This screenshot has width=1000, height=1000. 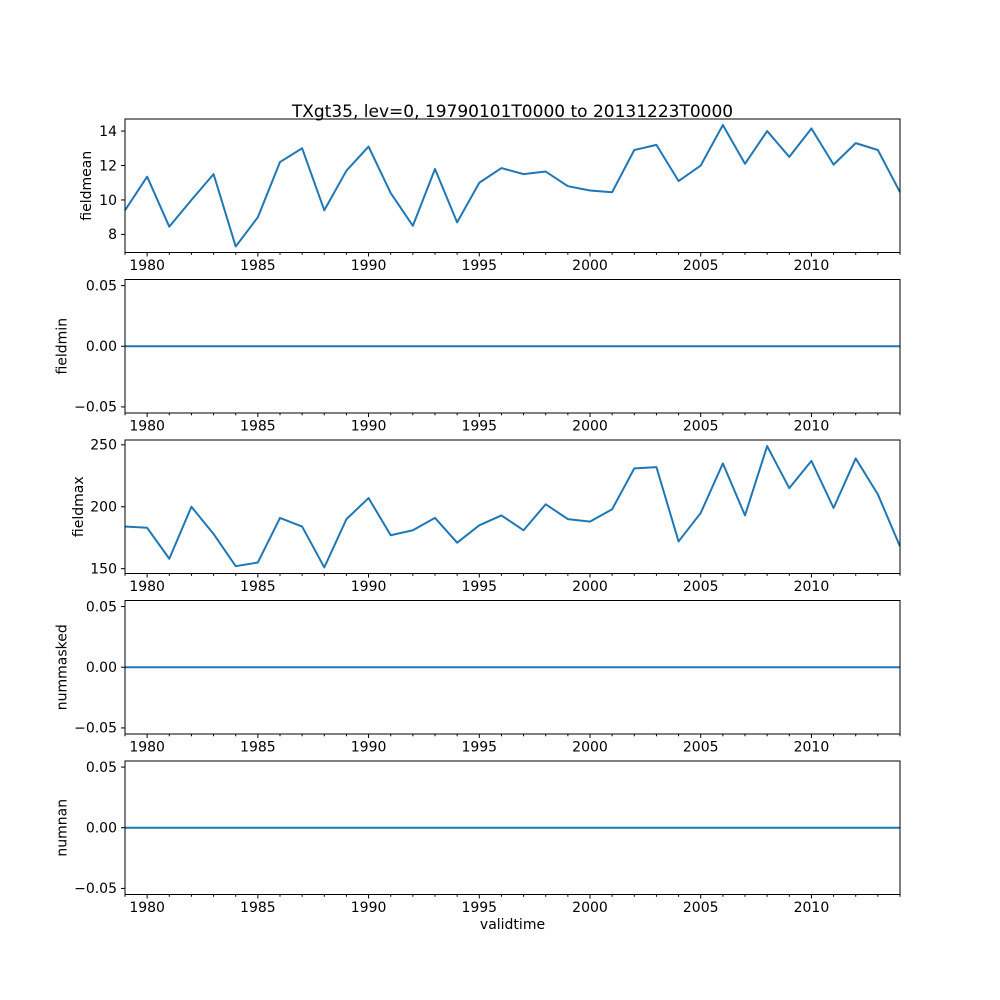 I want to click on fieldmax-series-line, so click(x=512, y=507).